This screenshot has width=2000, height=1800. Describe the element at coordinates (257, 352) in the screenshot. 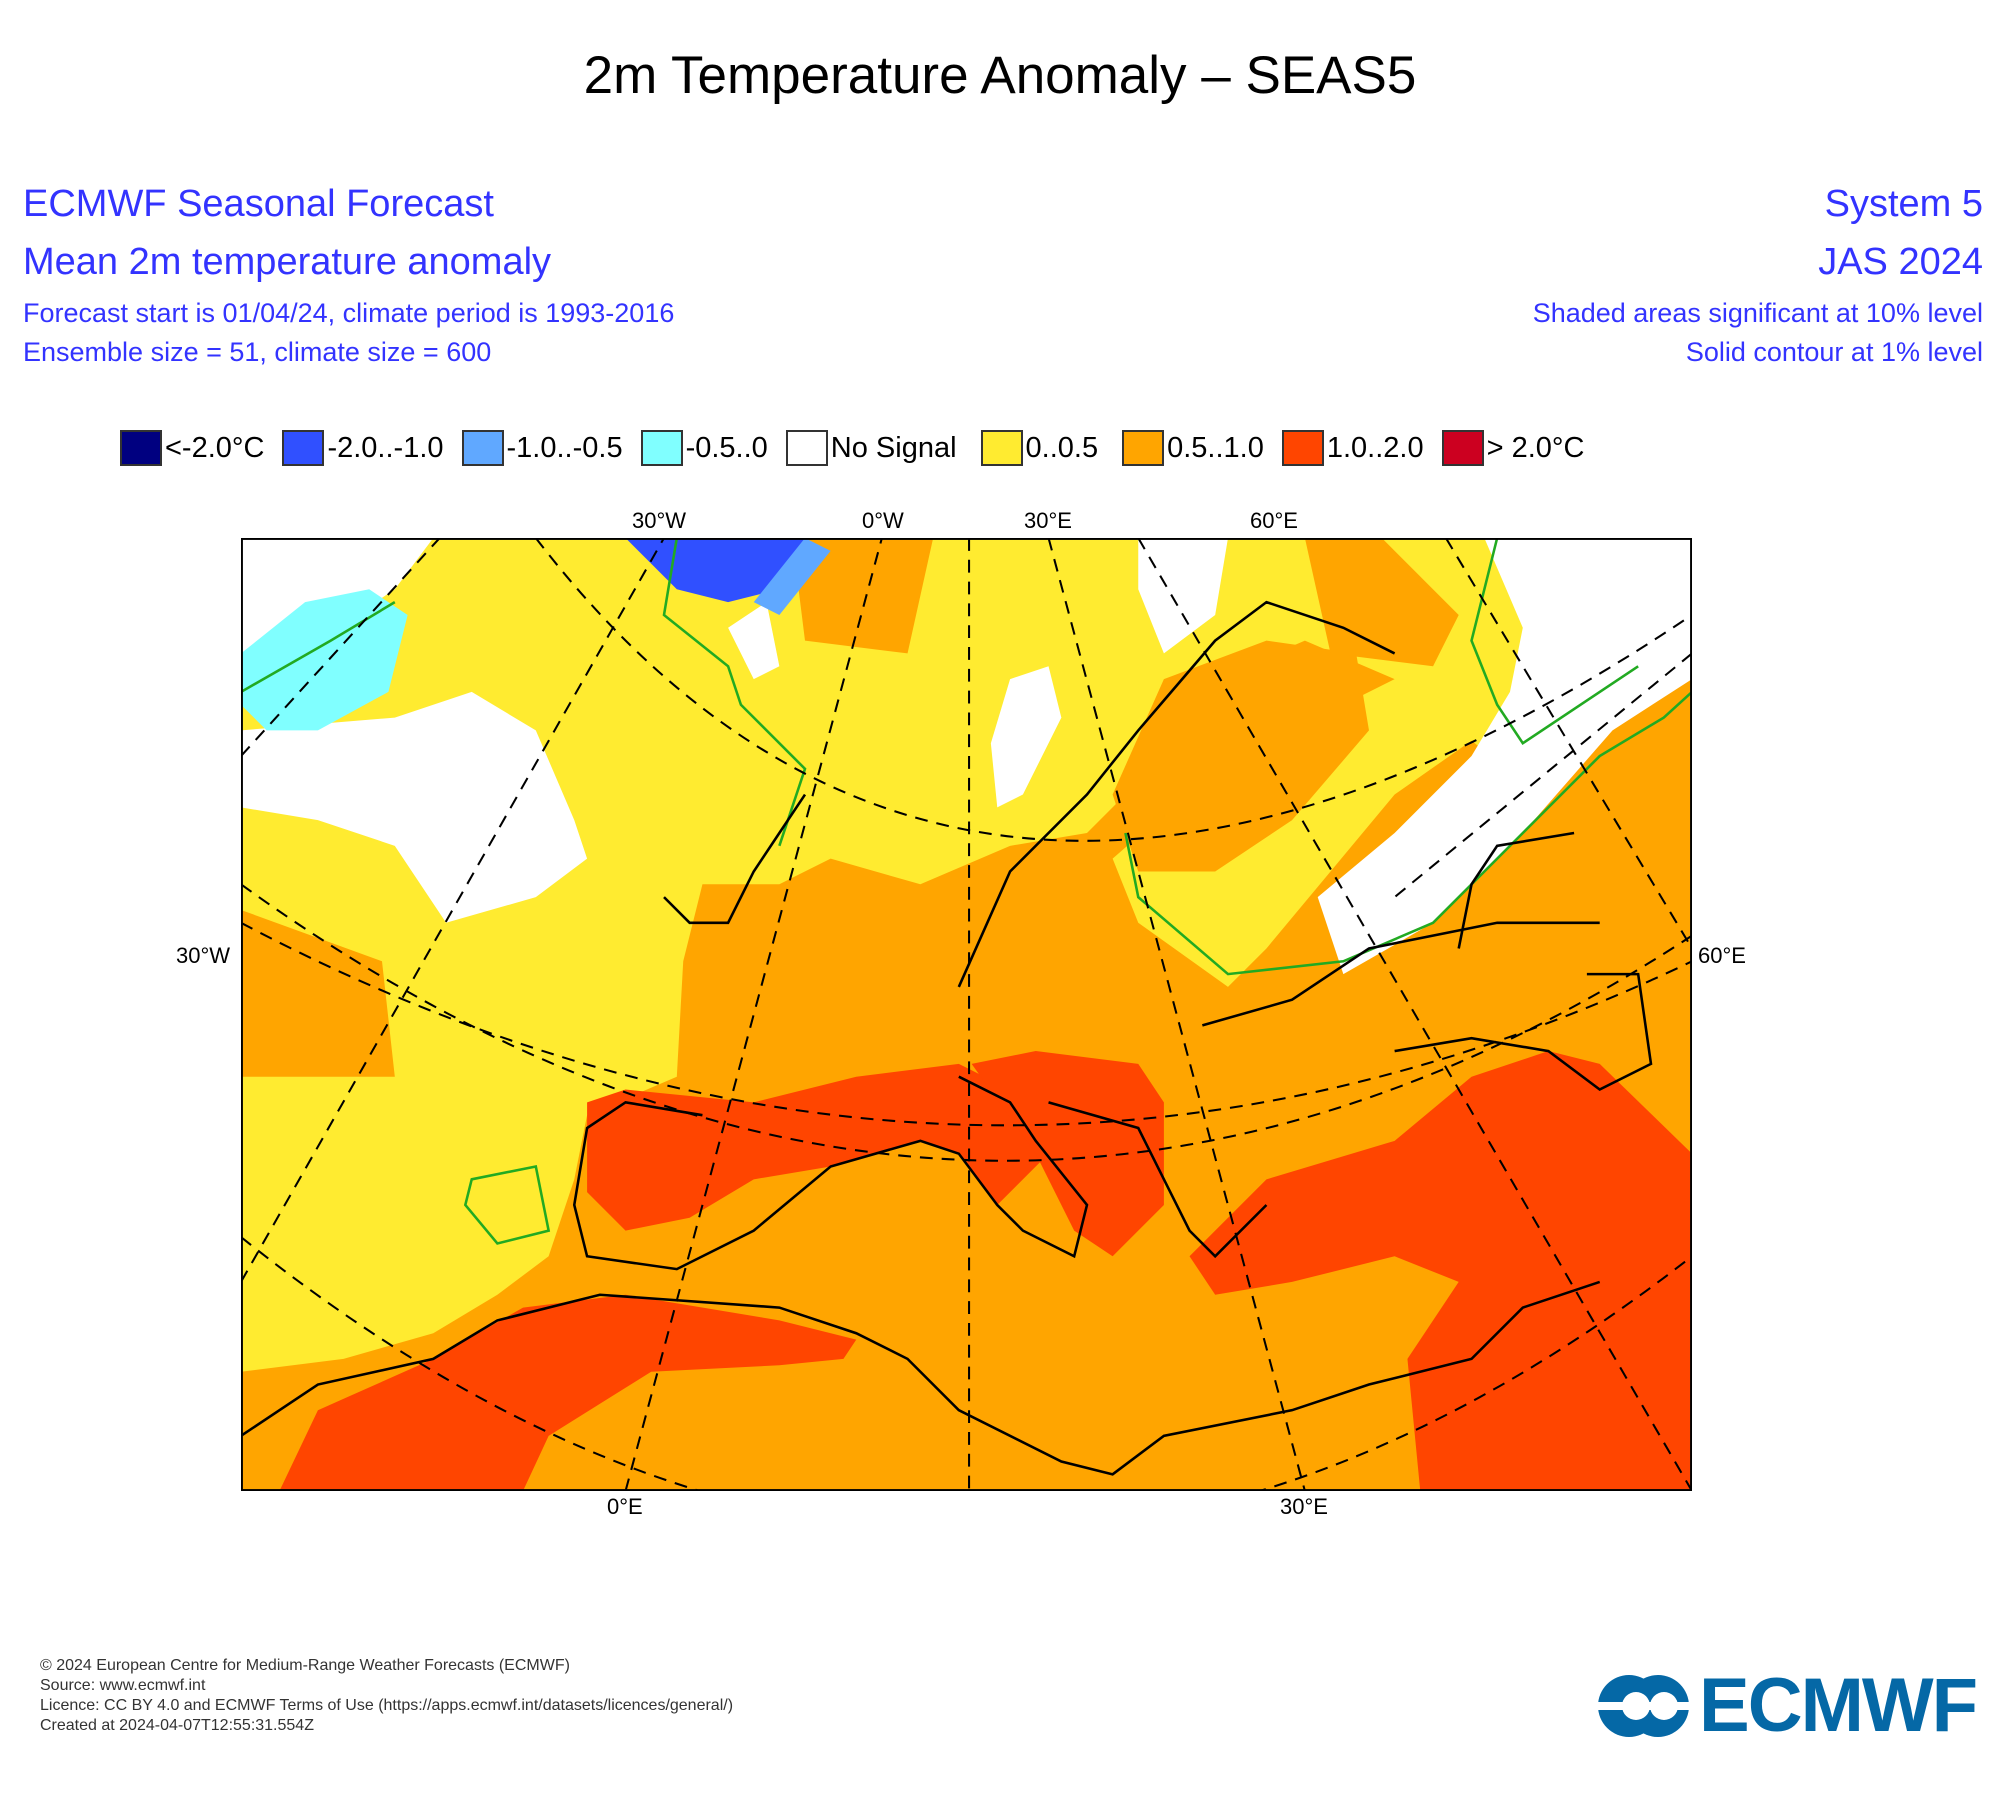

I see `header-ensemble: Ensemble size = 51, climate size = 600` at that location.